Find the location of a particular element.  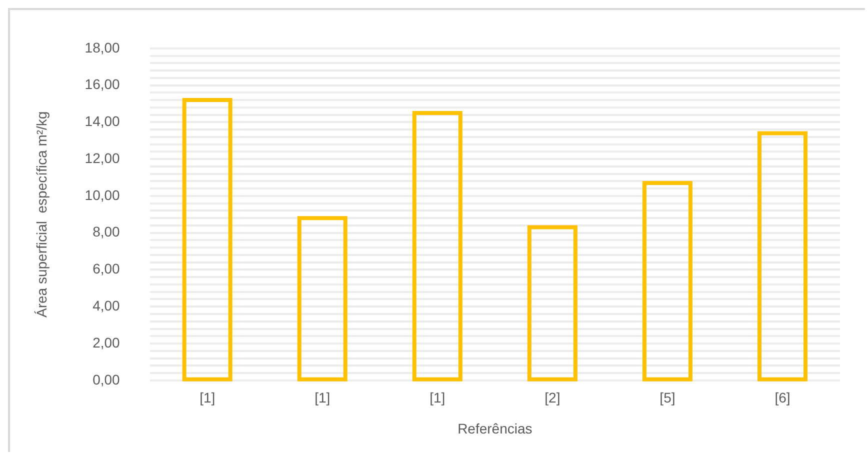

y-tick-label: 8,00 is located at coordinates (106, 232).